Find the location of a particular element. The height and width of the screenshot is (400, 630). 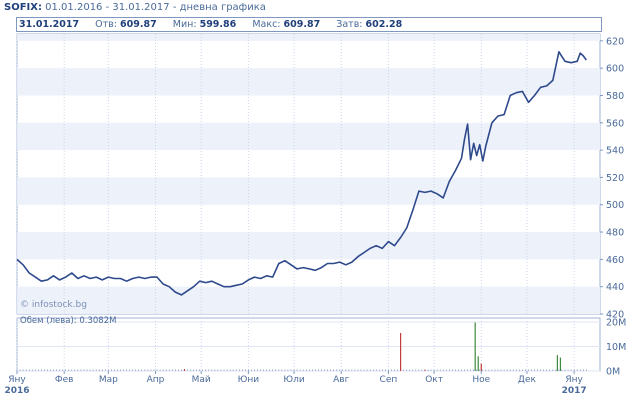

volume-plot-frame is located at coordinates (308, 344).